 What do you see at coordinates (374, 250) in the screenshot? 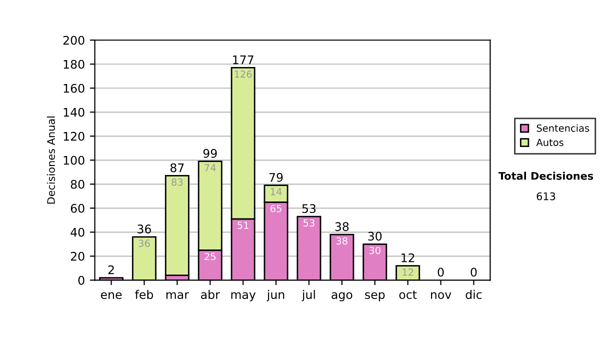
I see `data-label: 30` at bounding box center [374, 250].